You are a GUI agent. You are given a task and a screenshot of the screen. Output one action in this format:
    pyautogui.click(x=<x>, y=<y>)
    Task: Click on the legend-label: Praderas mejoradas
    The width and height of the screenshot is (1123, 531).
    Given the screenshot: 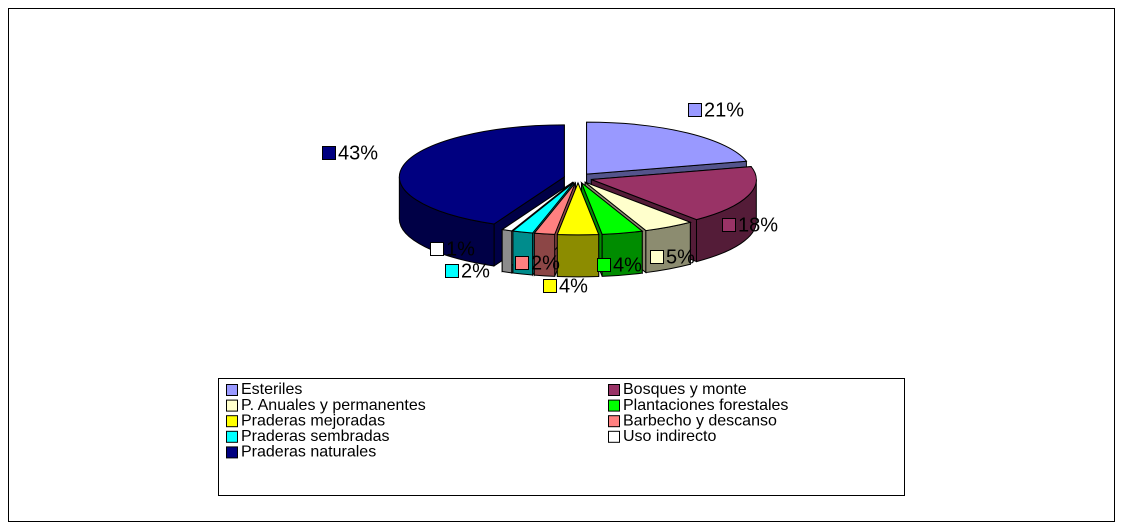 What is the action you would take?
    pyautogui.click(x=313, y=420)
    